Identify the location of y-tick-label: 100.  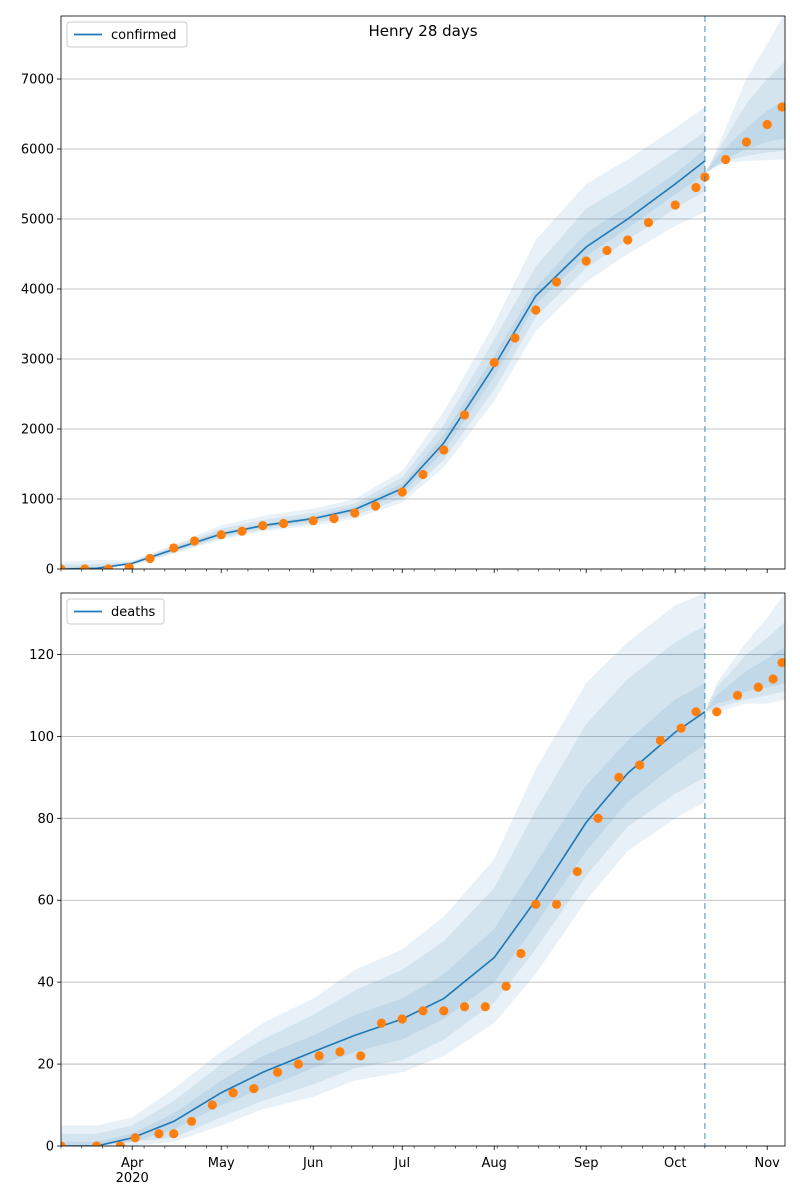
(41, 737).